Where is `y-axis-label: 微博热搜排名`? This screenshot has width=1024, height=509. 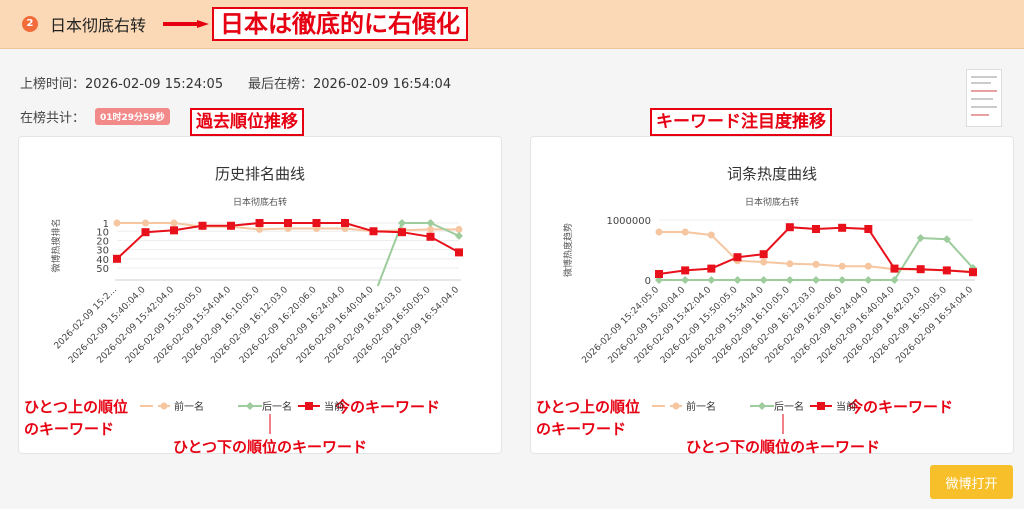
y-axis-label: 微博热搜排名 is located at coordinates (56, 245).